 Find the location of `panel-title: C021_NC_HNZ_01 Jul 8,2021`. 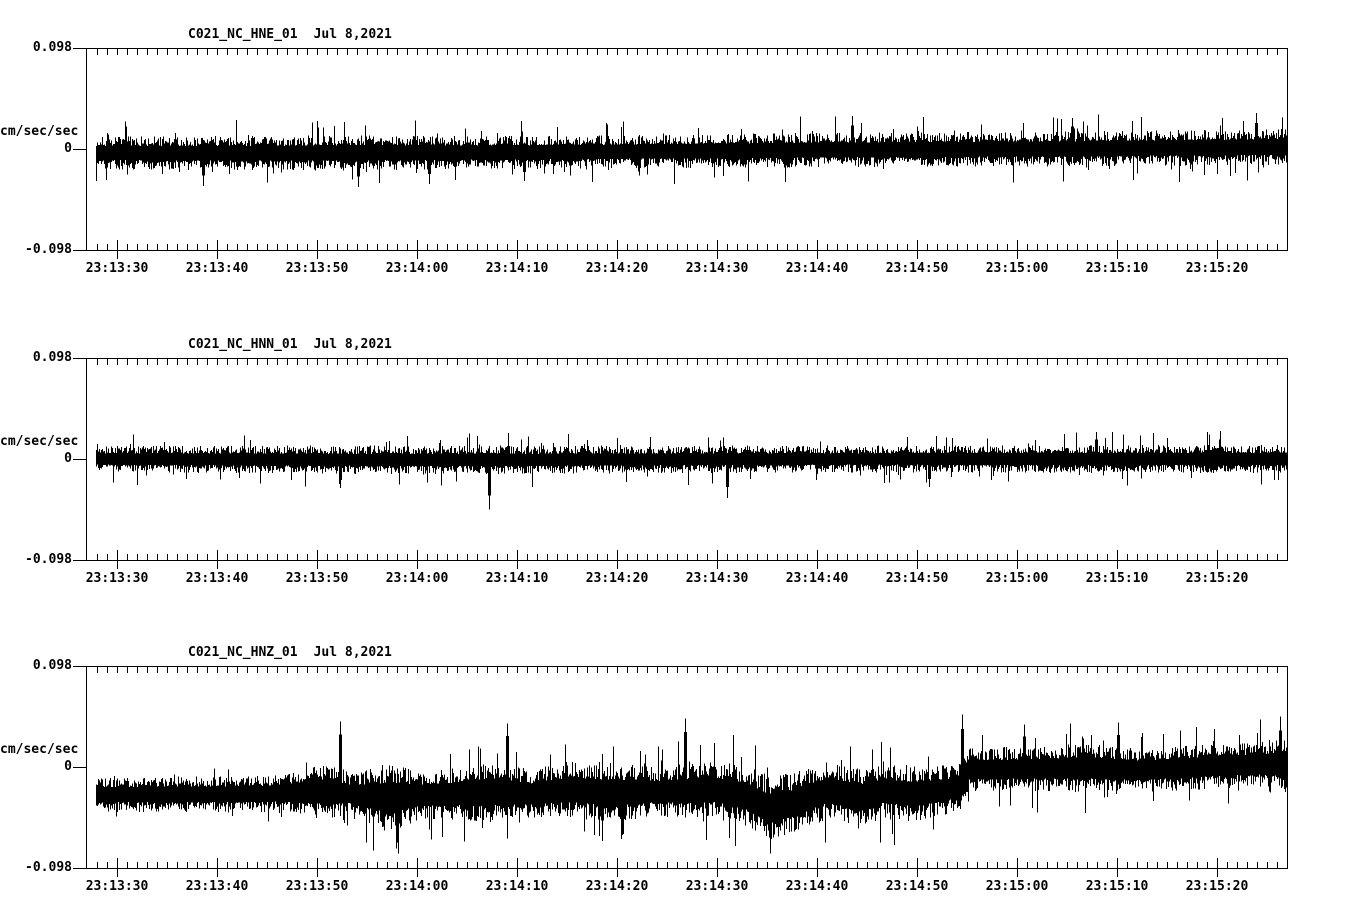

panel-title: C021_NC_HNZ_01 Jul 8,2021 is located at coordinates (290, 652).